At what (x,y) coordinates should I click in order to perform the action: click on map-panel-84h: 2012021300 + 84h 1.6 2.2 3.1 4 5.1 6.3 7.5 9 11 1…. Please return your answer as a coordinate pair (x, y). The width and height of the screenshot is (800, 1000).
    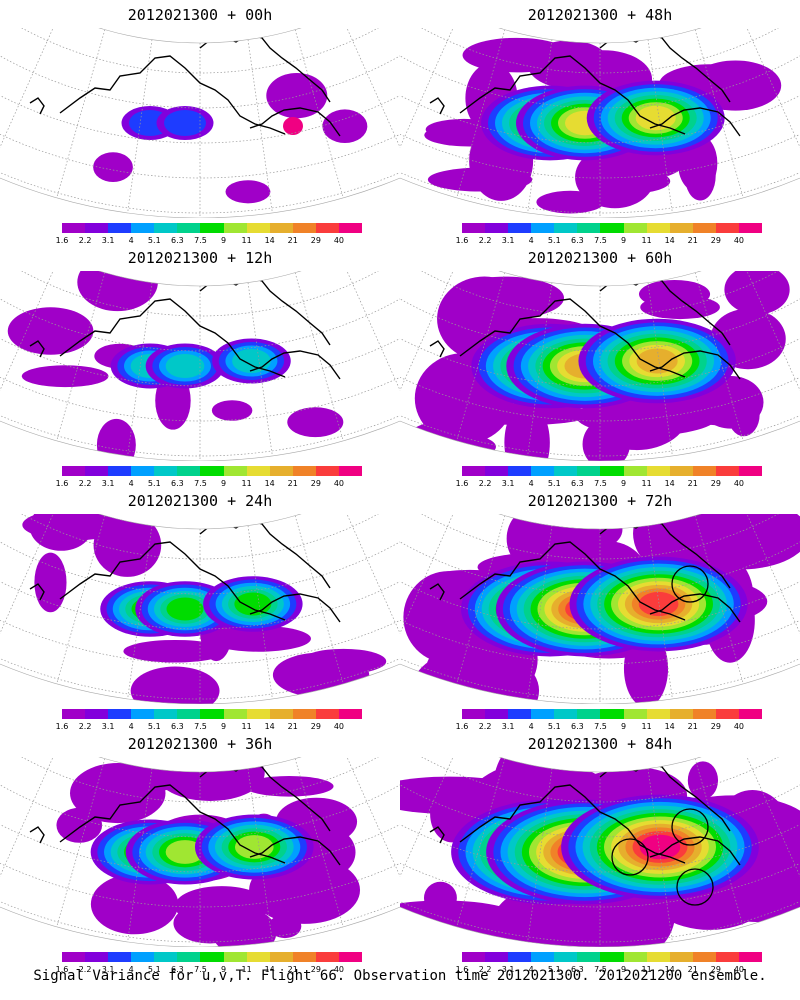
    Looking at the image, I should click on (600, 854).